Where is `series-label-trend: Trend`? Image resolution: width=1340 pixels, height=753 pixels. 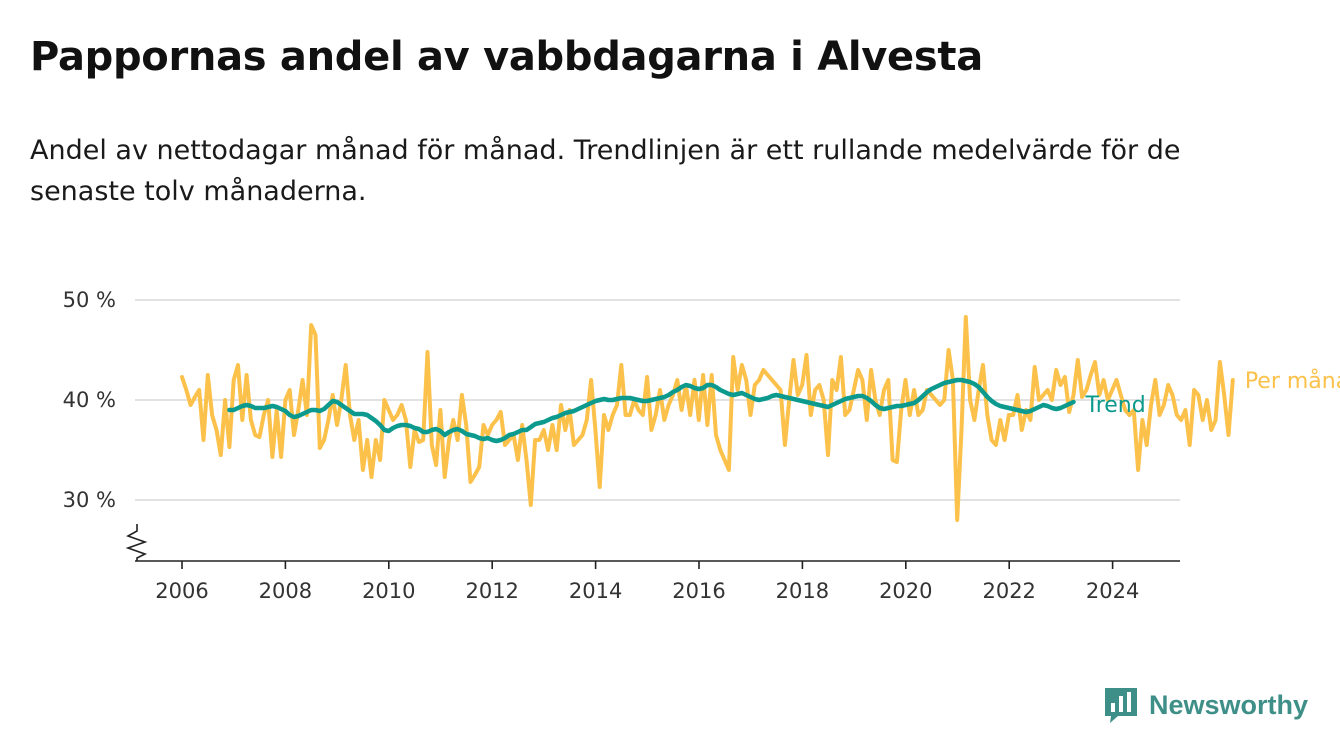
series-label-trend: Trend is located at coordinates (1114, 405).